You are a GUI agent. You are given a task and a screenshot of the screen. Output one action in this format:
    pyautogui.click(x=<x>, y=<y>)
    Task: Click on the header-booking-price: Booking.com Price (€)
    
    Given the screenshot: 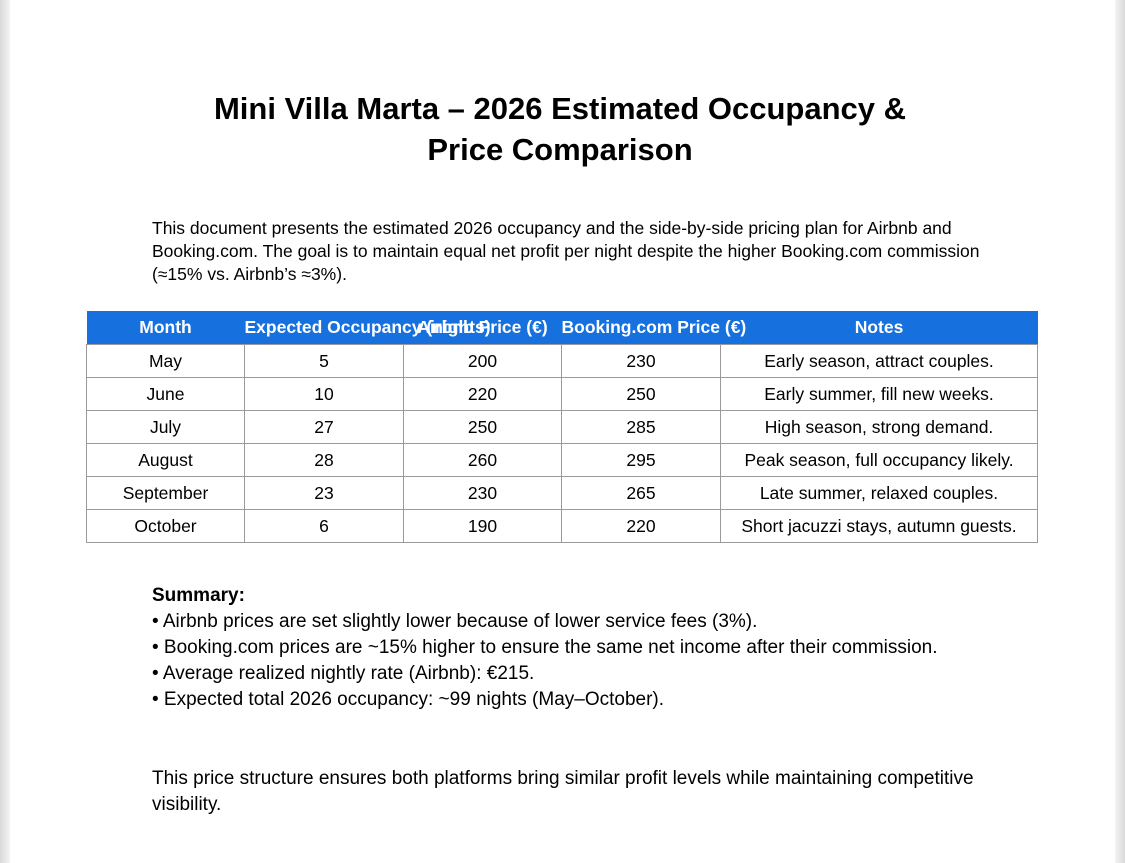 What is the action you would take?
    pyautogui.click(x=653, y=328)
    